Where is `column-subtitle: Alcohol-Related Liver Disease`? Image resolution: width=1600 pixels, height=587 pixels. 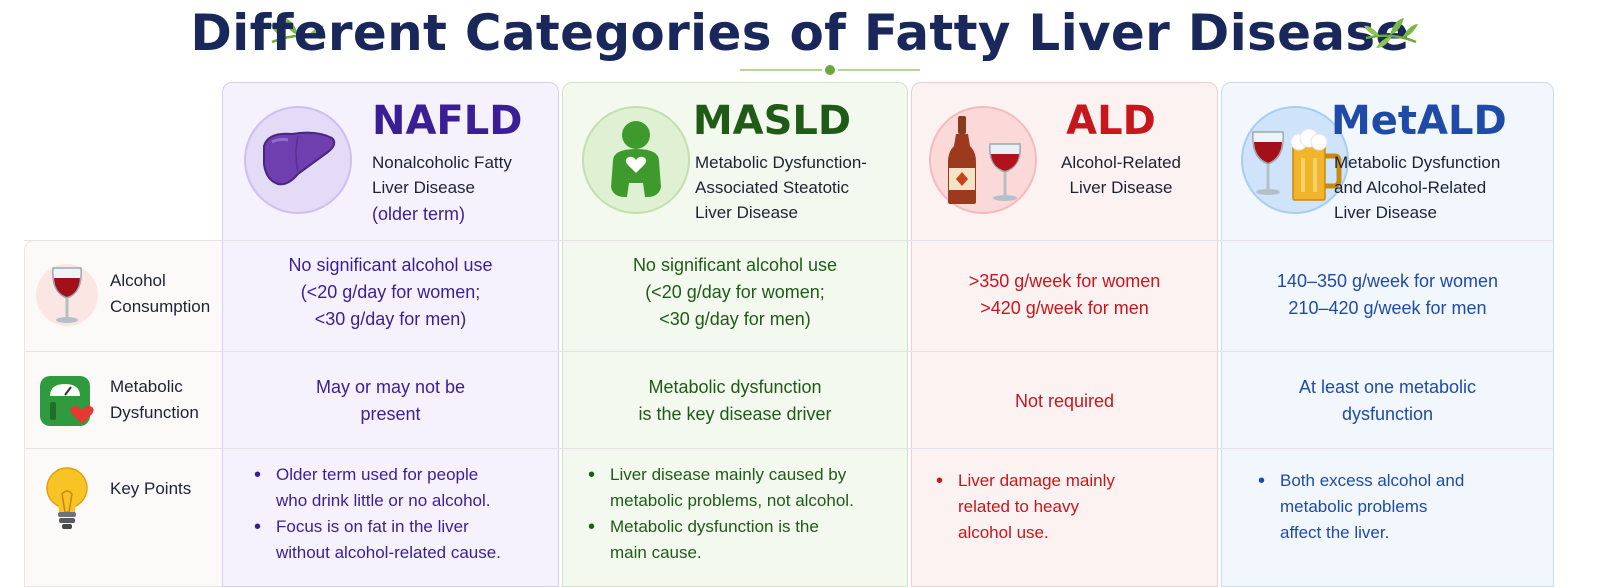 column-subtitle: Alcohol-Related Liver Disease is located at coordinates (1120, 175).